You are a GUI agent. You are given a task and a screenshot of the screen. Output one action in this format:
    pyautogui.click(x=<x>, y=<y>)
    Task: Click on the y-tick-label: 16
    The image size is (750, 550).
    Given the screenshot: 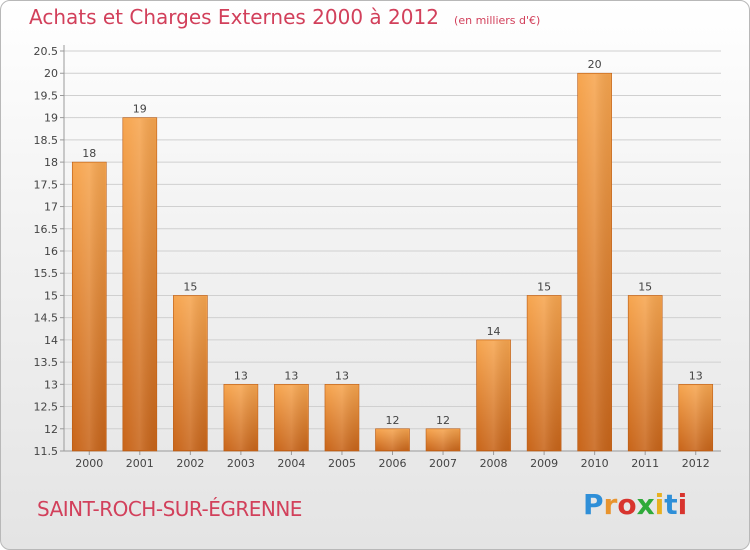 What is the action you would take?
    pyautogui.click(x=51, y=251)
    